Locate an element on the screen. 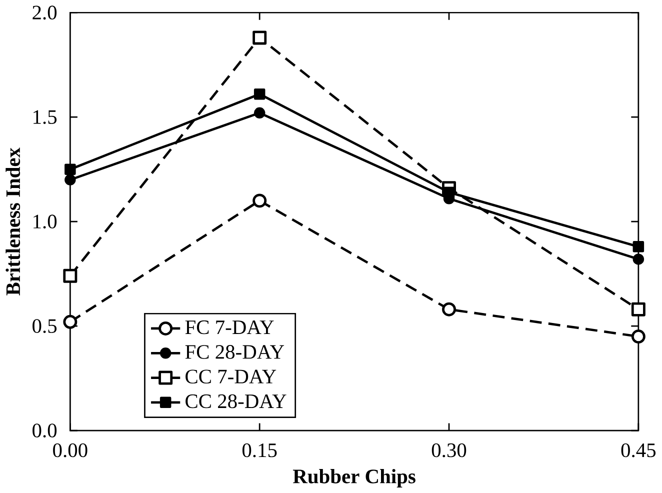  y-tick-label: 1.0 is located at coordinates (45, 221).